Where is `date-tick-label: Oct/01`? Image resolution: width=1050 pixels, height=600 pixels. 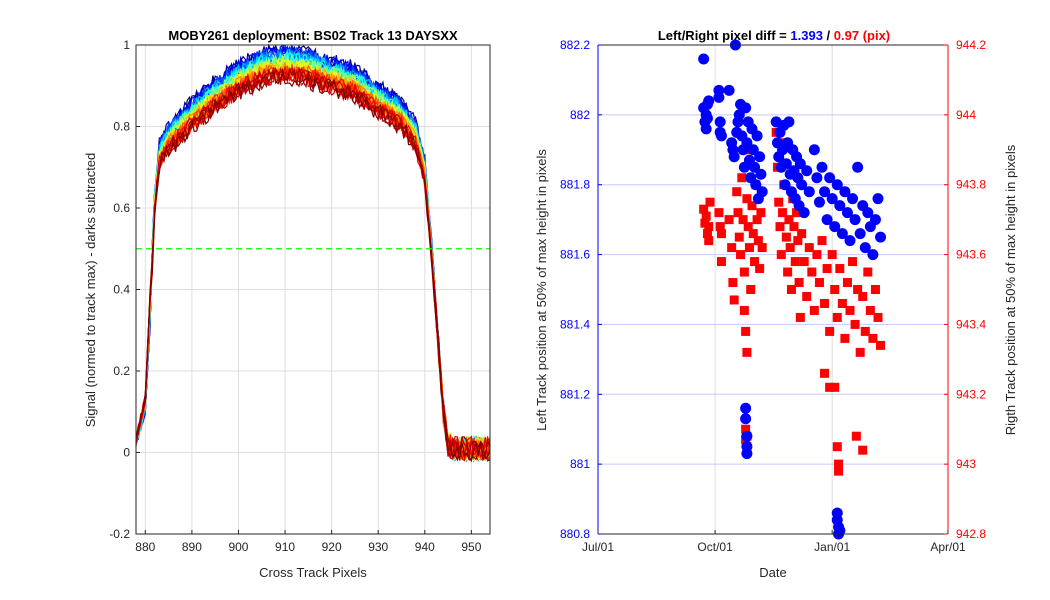 date-tick-label: Oct/01 is located at coordinates (715, 547).